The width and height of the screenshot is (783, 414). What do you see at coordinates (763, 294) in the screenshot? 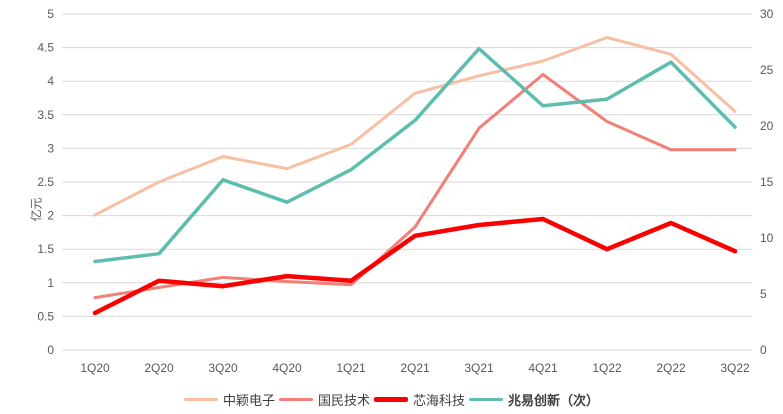
I see `y-axis-tick-label-right: 5` at bounding box center [763, 294].